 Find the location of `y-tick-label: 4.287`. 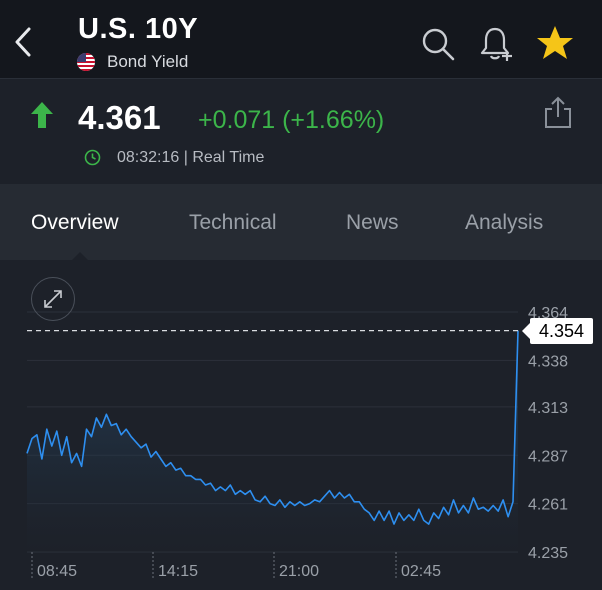

y-tick-label: 4.287 is located at coordinates (548, 456).